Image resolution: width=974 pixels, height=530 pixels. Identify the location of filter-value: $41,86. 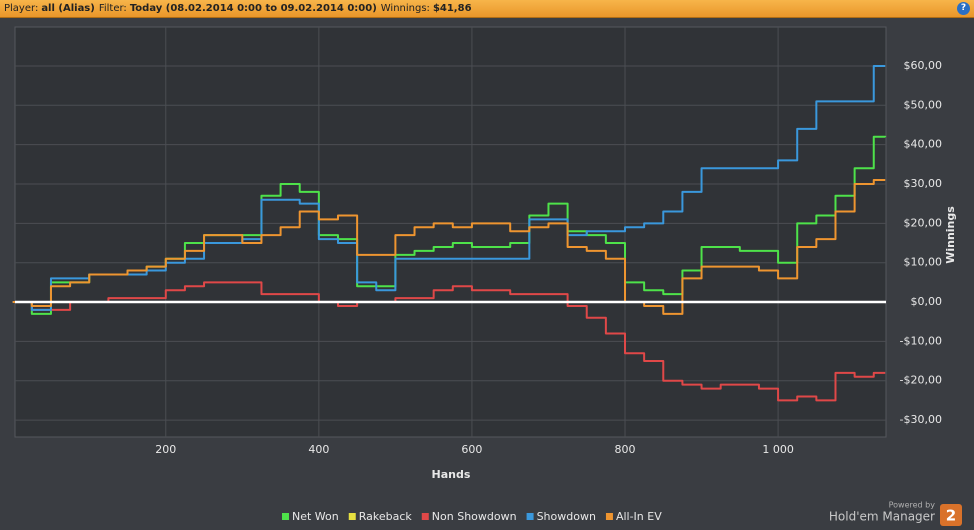
(452, 8).